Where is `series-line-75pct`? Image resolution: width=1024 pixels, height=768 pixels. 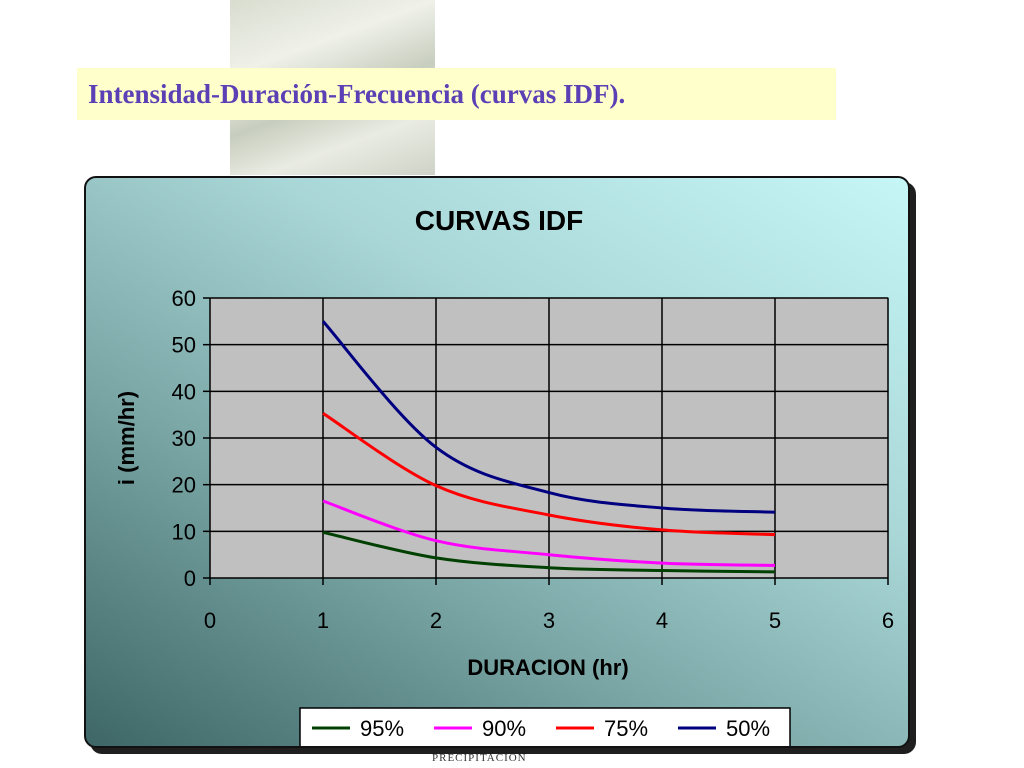
series-line-75pct is located at coordinates (549, 474).